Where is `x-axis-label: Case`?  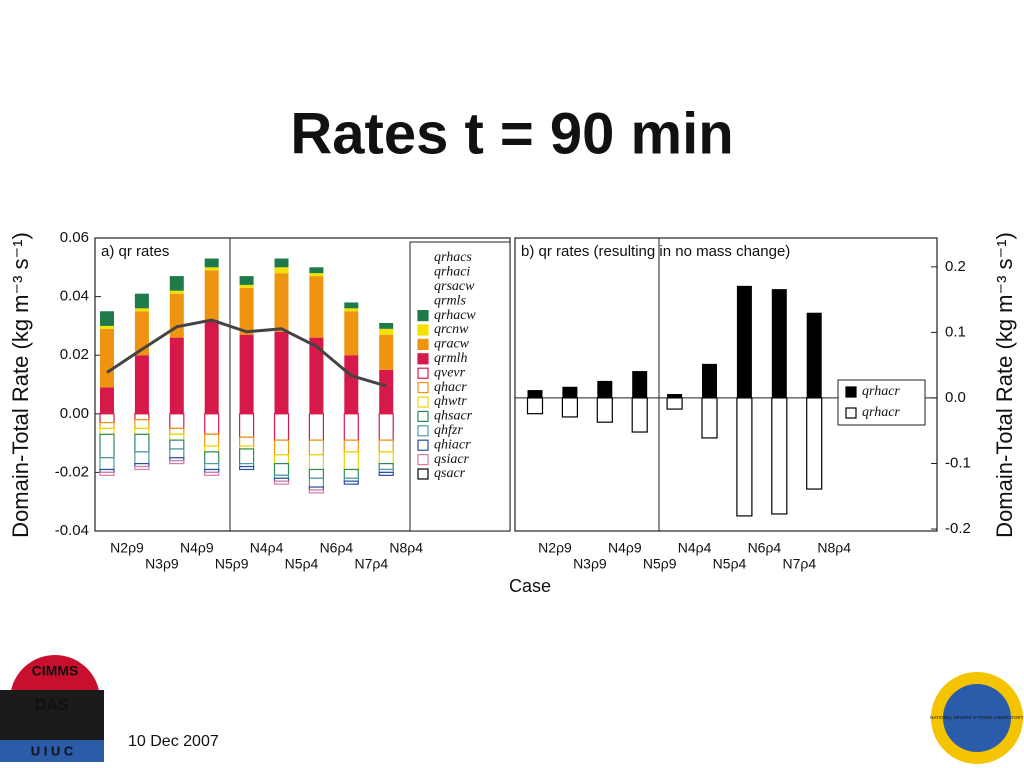
x-axis-label: Case is located at coordinates (530, 586).